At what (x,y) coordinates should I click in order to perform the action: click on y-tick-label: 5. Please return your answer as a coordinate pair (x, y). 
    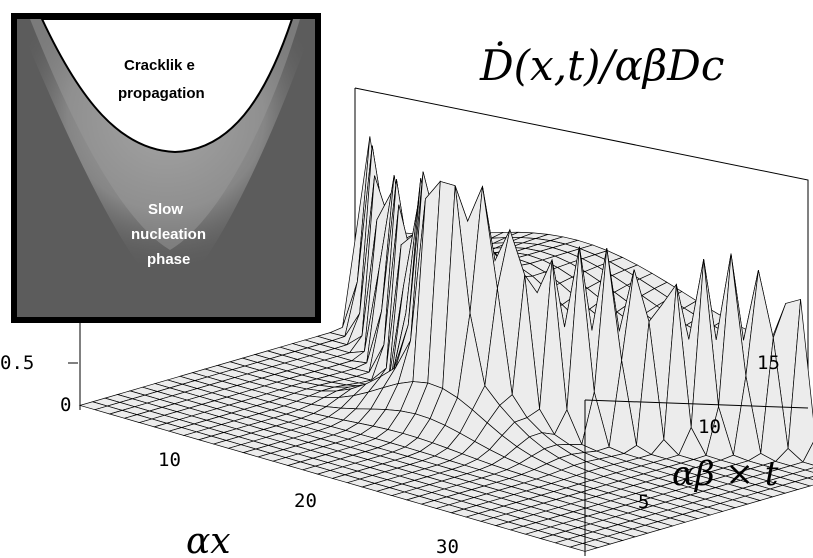
    Looking at the image, I should click on (643, 502).